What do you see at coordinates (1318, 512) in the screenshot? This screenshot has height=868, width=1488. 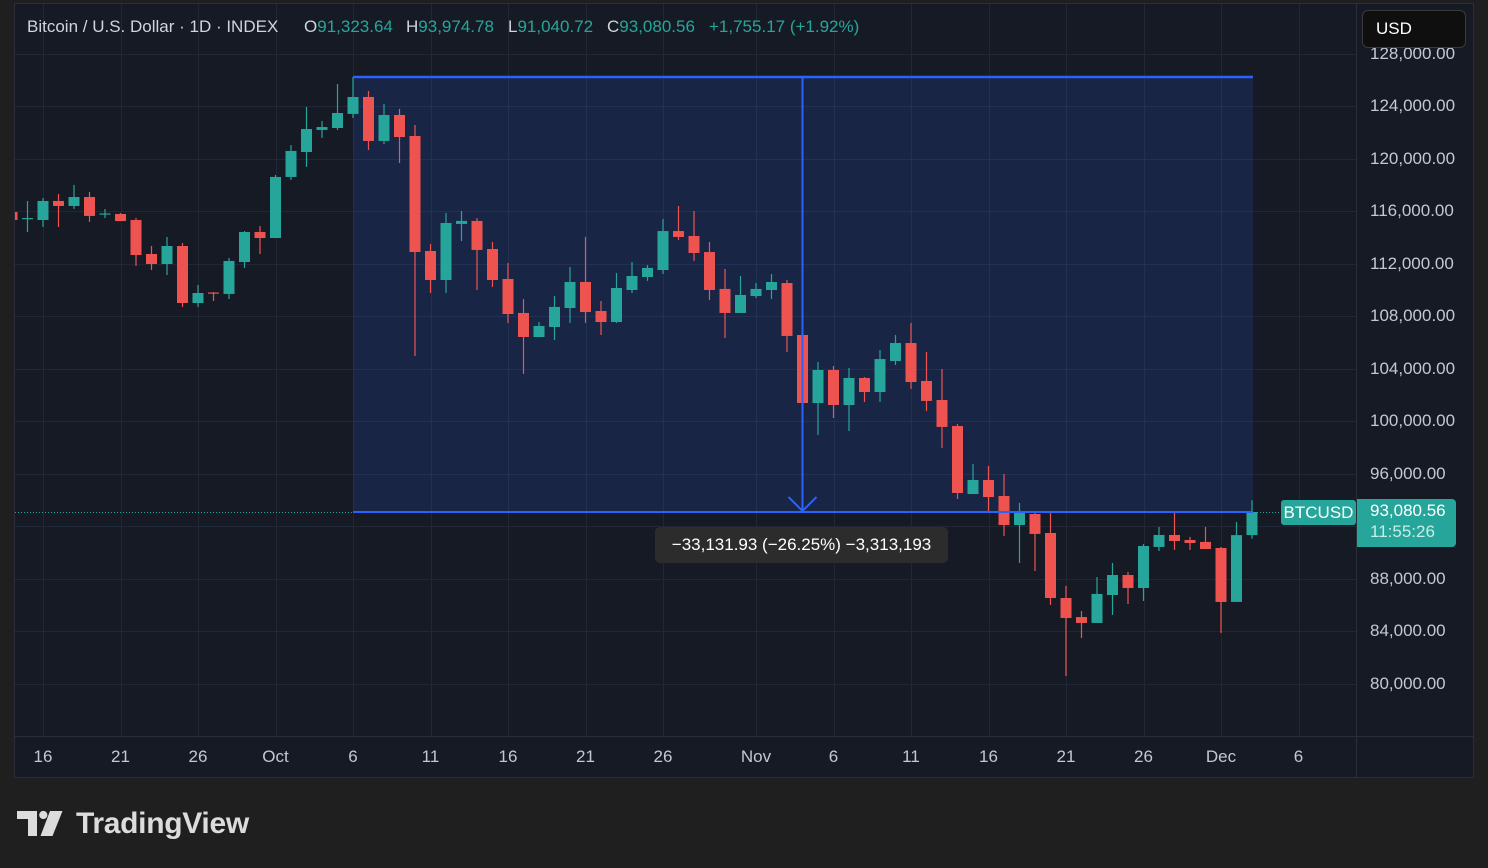 I see `symbol-price-tag: BTCUSD` at bounding box center [1318, 512].